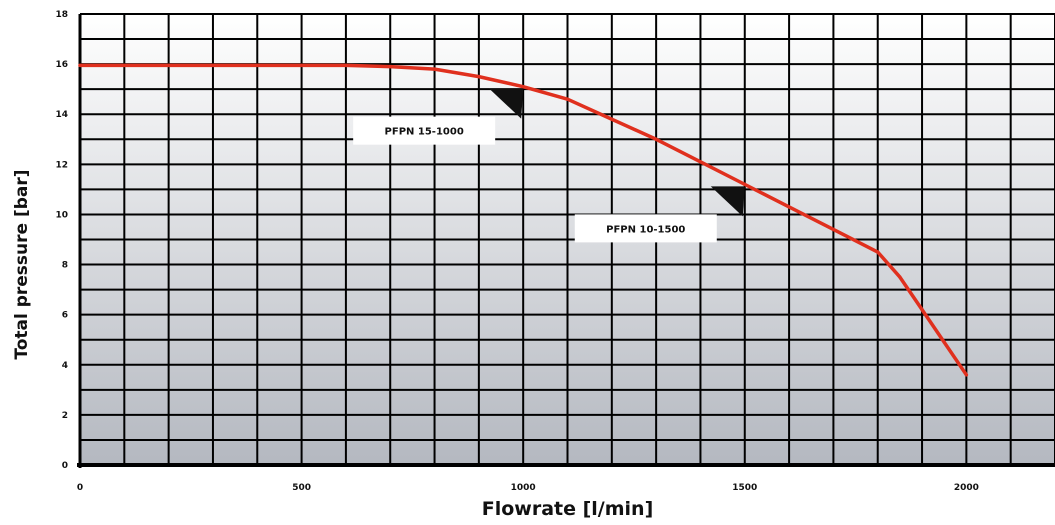  I want to click on callout: PFPN 10-1500, so click(659, 214).